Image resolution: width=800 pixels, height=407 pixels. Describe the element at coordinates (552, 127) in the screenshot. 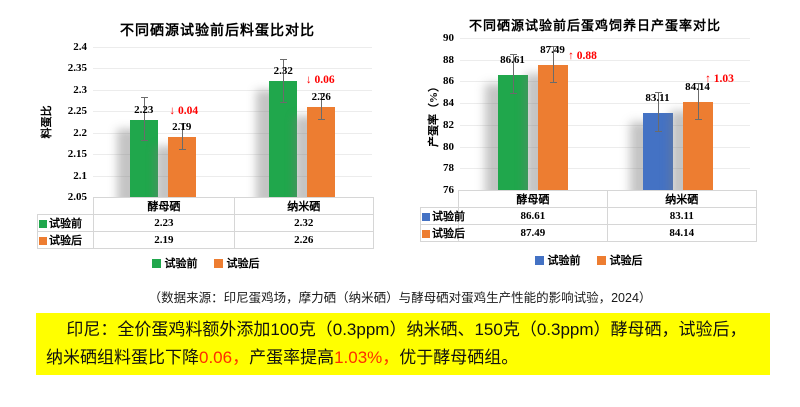

I see `bar-试验后-酵母硒` at that location.